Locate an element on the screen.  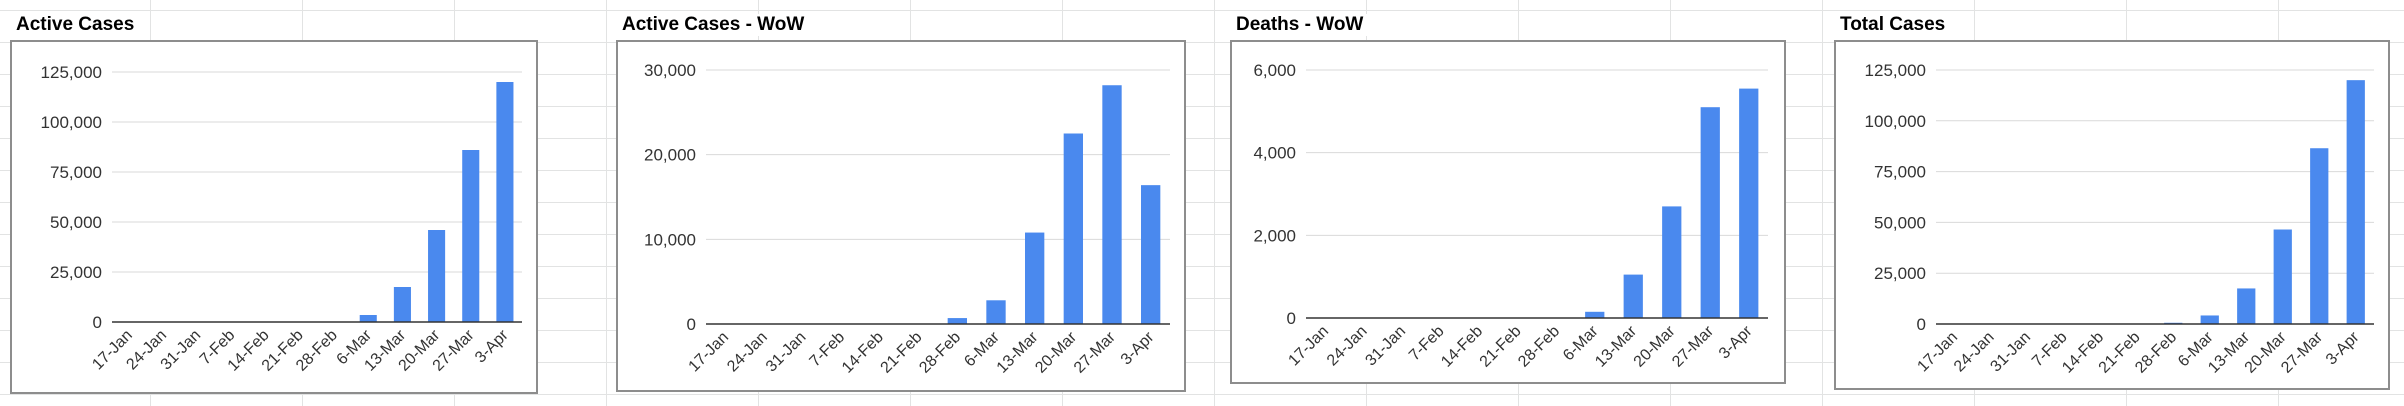
y-tick-label: 30,000 is located at coordinates (670, 70).